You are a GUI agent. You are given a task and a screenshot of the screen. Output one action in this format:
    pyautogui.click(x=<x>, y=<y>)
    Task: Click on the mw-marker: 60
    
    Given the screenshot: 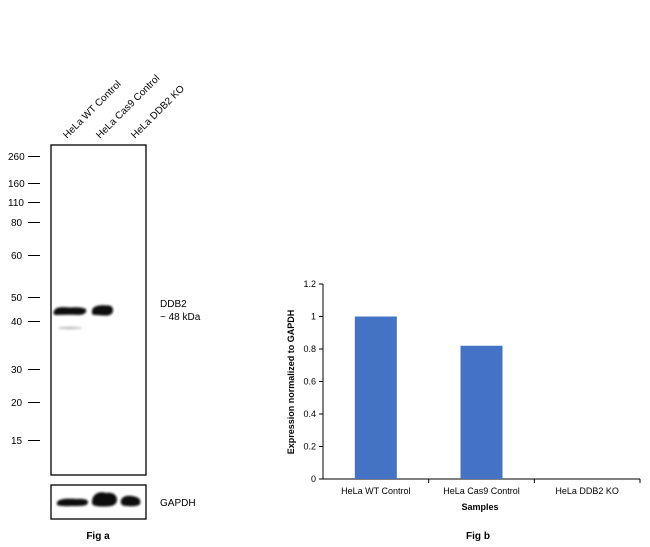 What is the action you would take?
    pyautogui.click(x=25, y=256)
    